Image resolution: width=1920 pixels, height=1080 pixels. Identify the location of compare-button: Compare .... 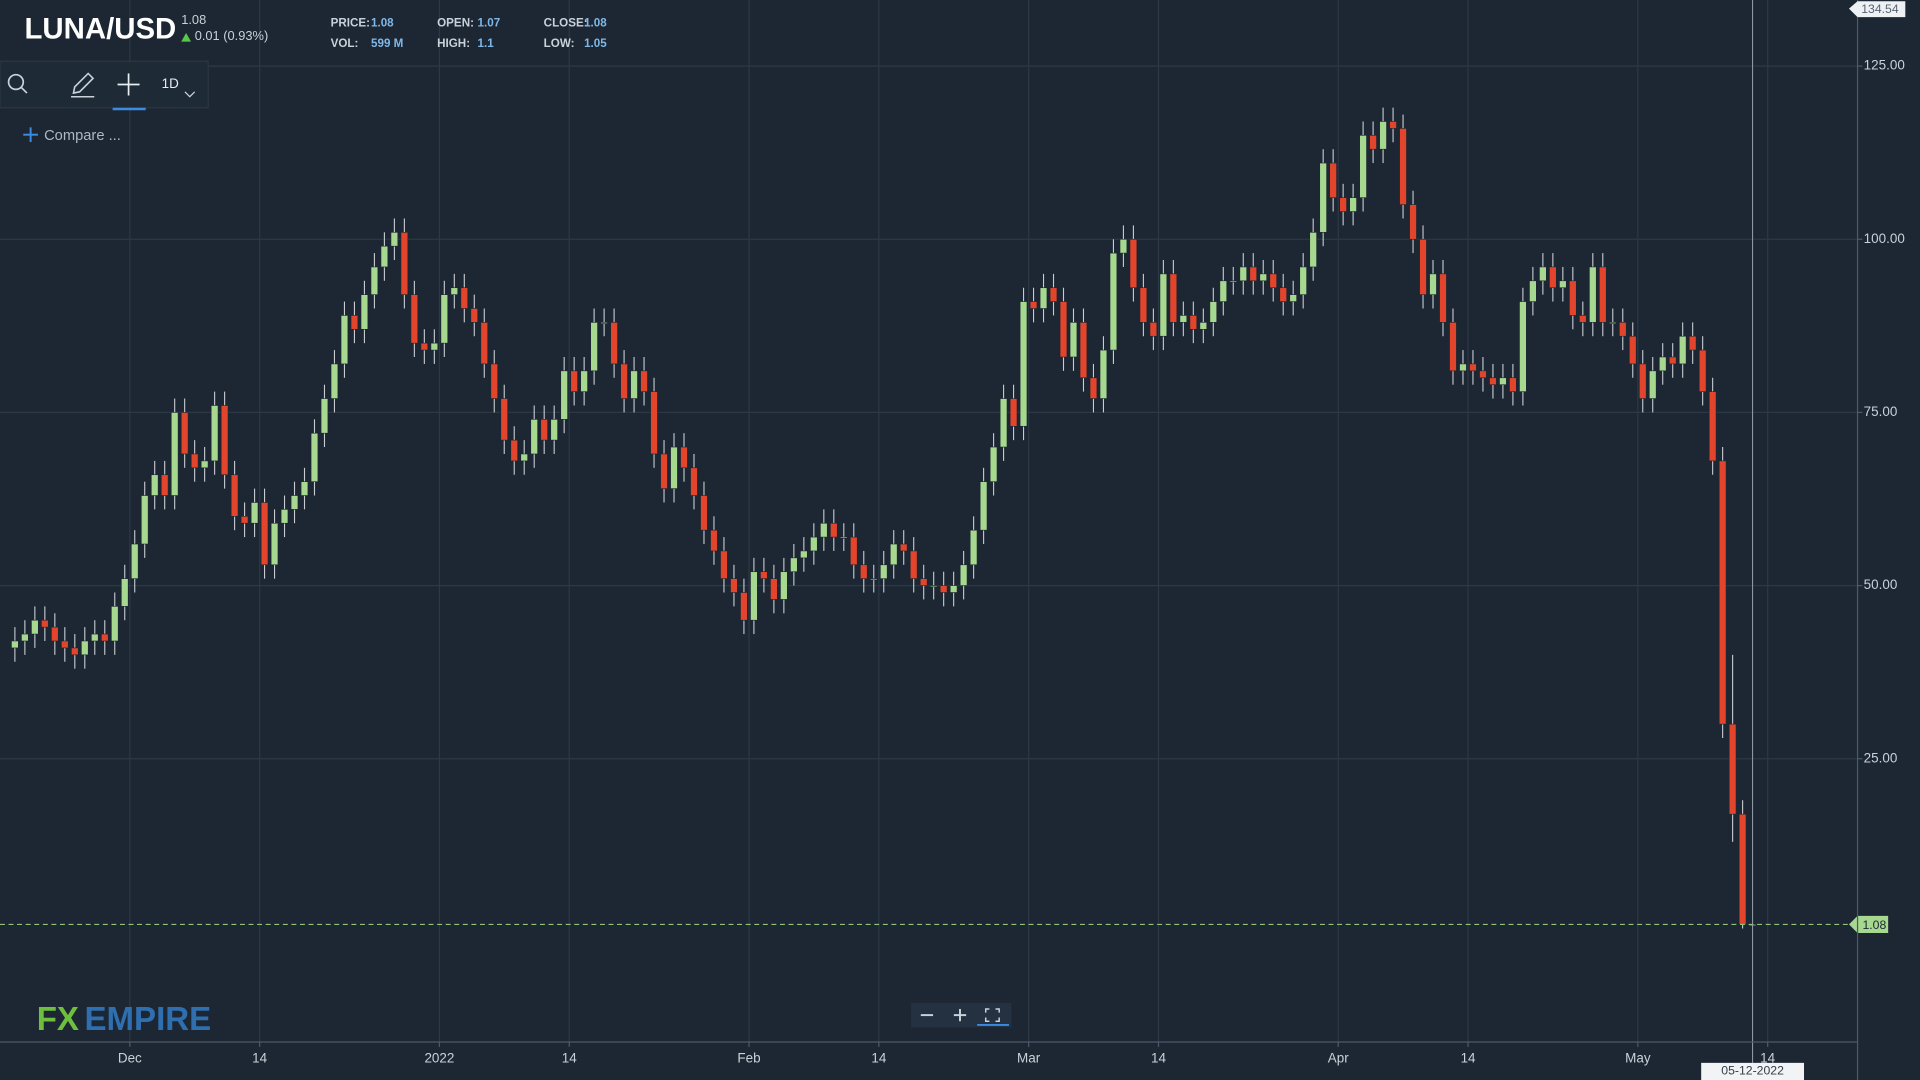
(72, 135).